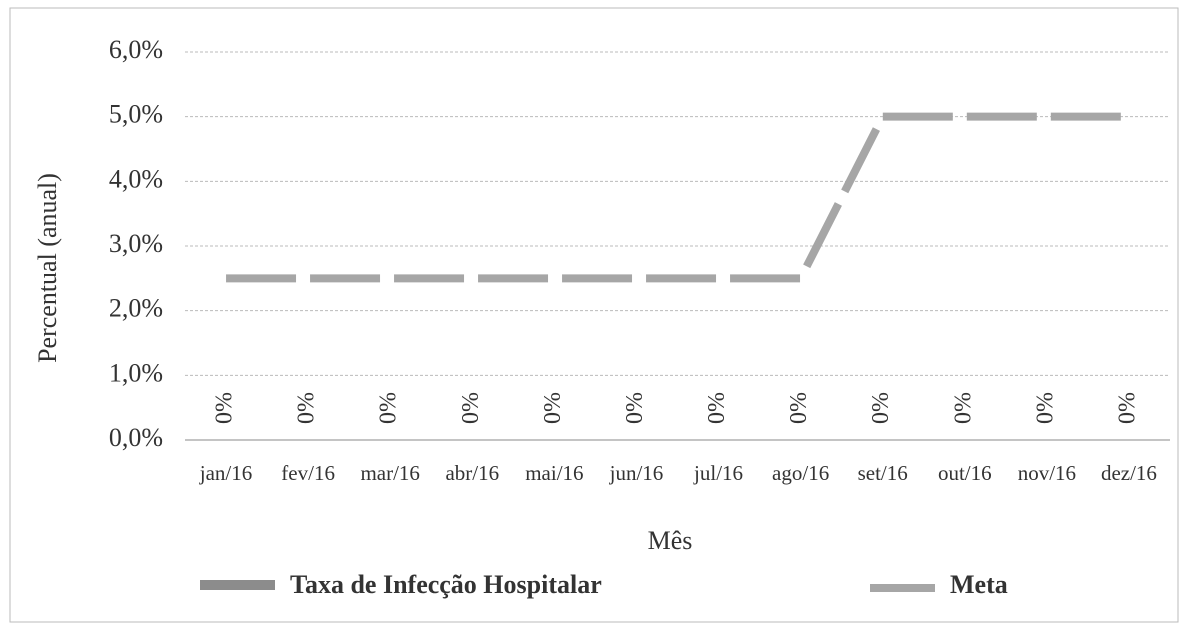 This screenshot has height=644, width=1184. Describe the element at coordinates (136, 114) in the screenshot. I see `y-tick-label: 5,0%` at that location.